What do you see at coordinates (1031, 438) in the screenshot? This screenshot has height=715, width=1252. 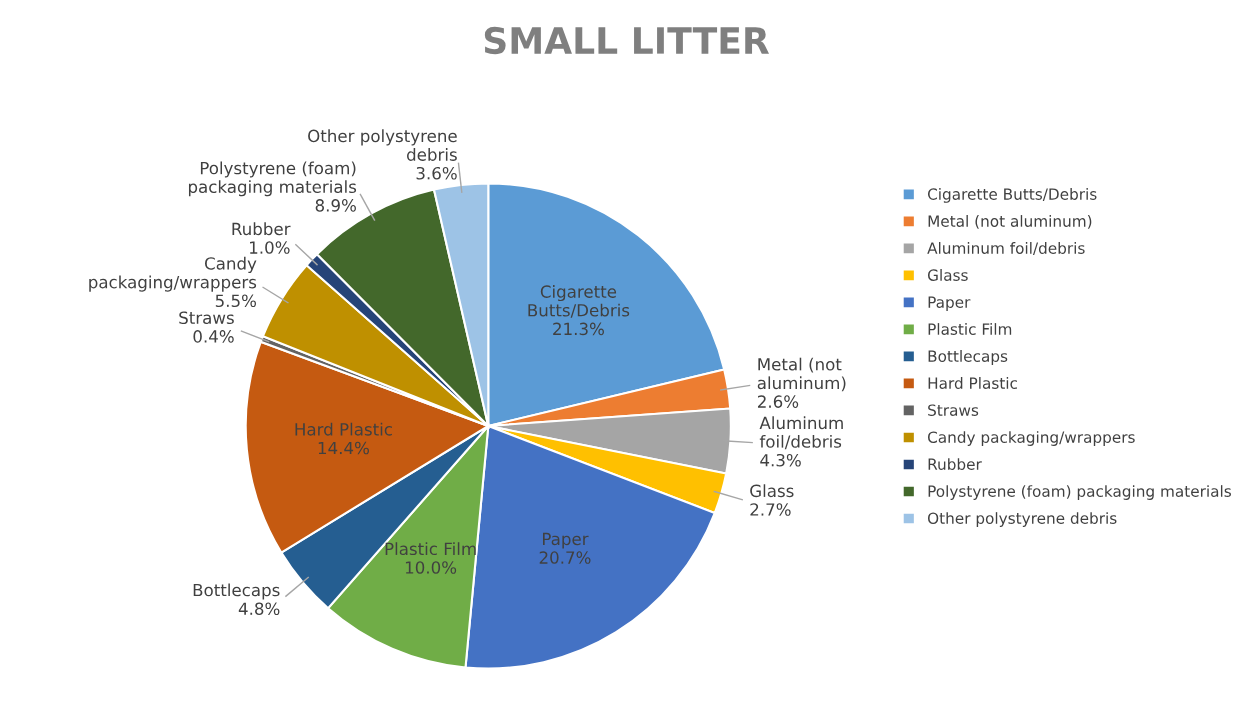 I see `legend-label: Candy packaging/wrappers` at bounding box center [1031, 438].